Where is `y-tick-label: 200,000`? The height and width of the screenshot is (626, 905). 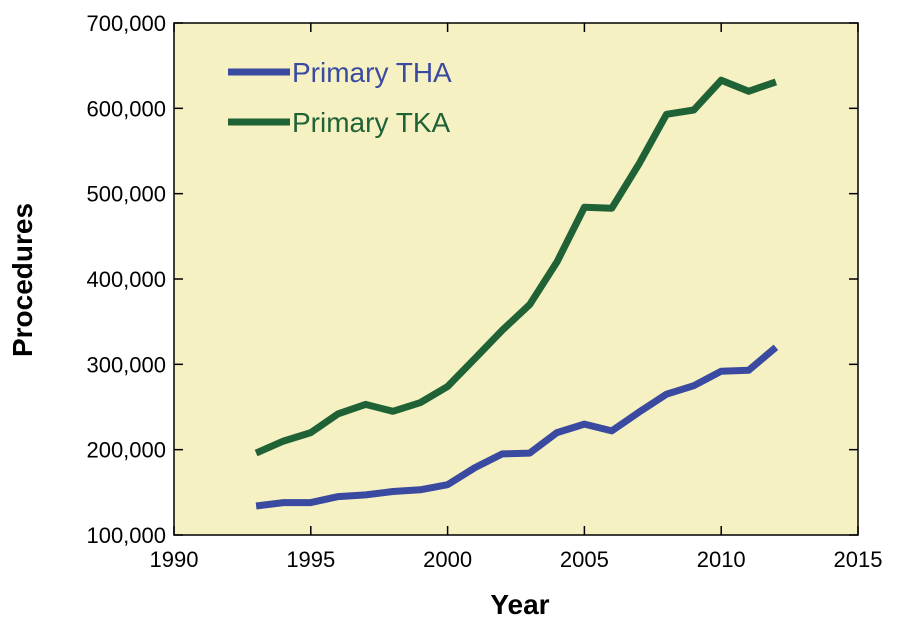 y-tick-label: 200,000 is located at coordinates (126, 450).